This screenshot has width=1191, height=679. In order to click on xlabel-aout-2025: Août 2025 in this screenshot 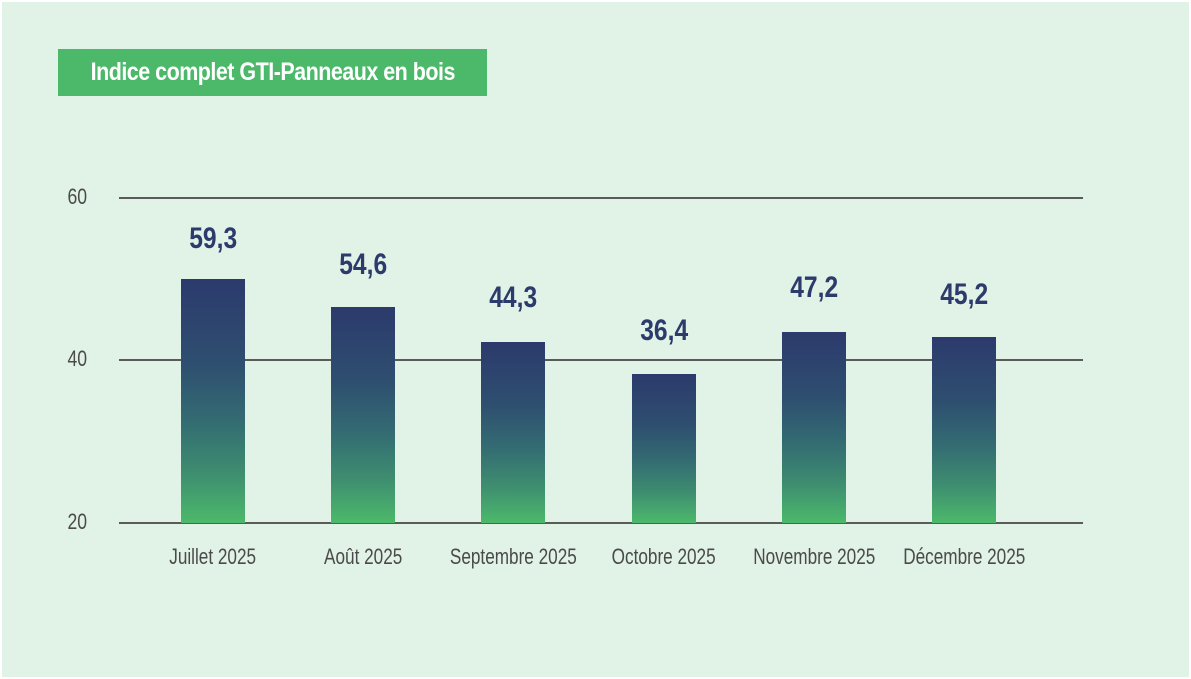, I will do `click(363, 556)`.